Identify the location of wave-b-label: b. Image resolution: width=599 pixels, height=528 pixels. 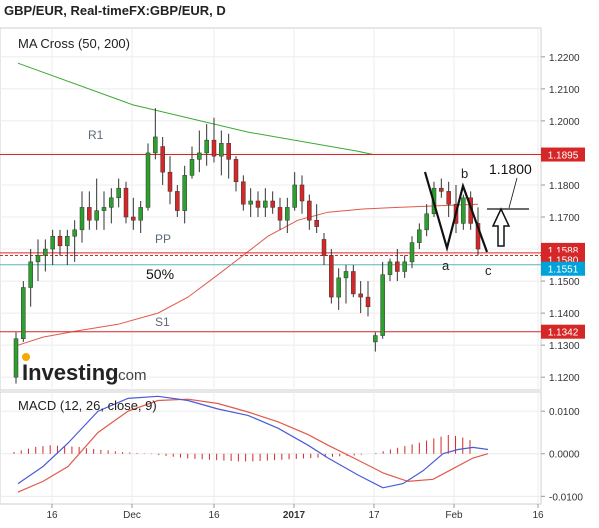
(464, 173).